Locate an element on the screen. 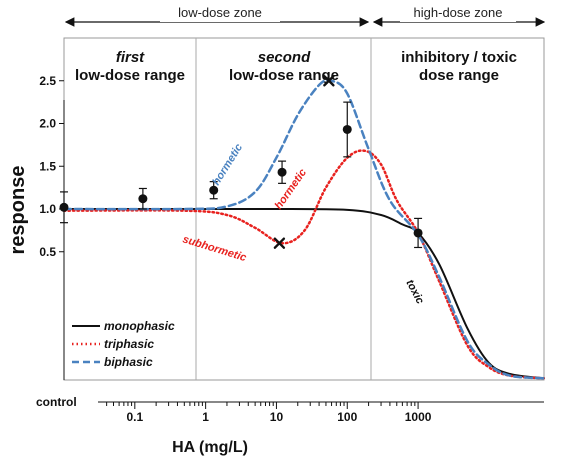 The image size is (576, 472). region1-title-italic: first is located at coordinates (130, 57).